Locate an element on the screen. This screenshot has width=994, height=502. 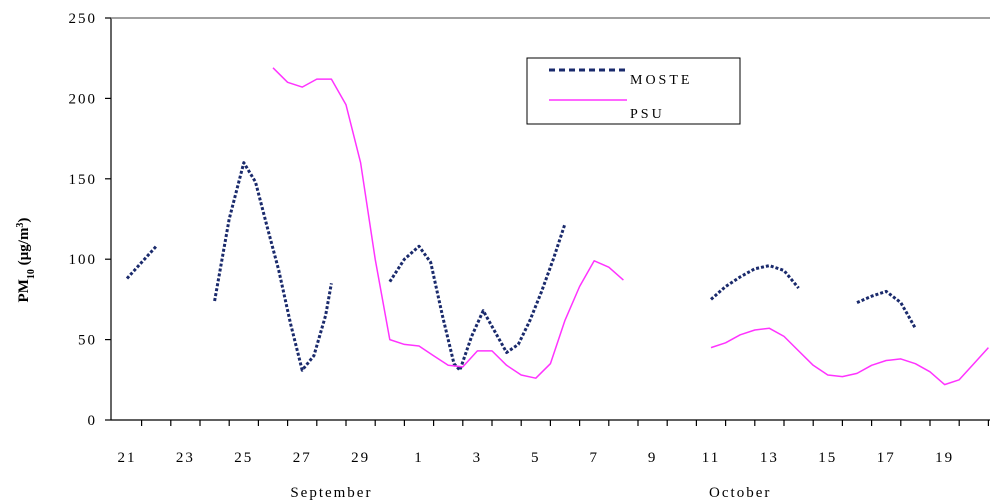
x-tick-label: 27 is located at coordinates (302, 458).